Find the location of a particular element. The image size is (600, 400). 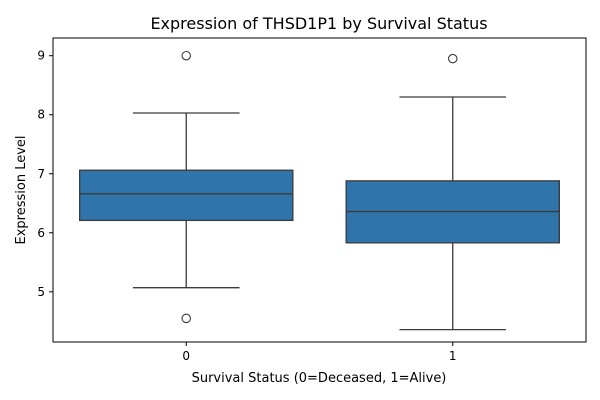

y-tick-label: 7 is located at coordinates (41, 174).